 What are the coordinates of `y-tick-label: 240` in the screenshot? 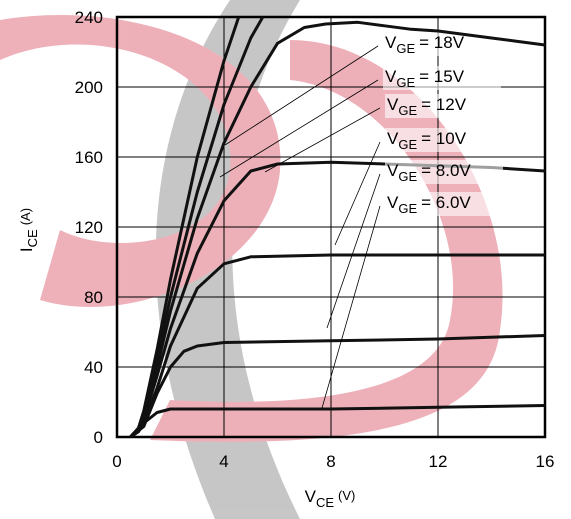 It's located at (89, 17).